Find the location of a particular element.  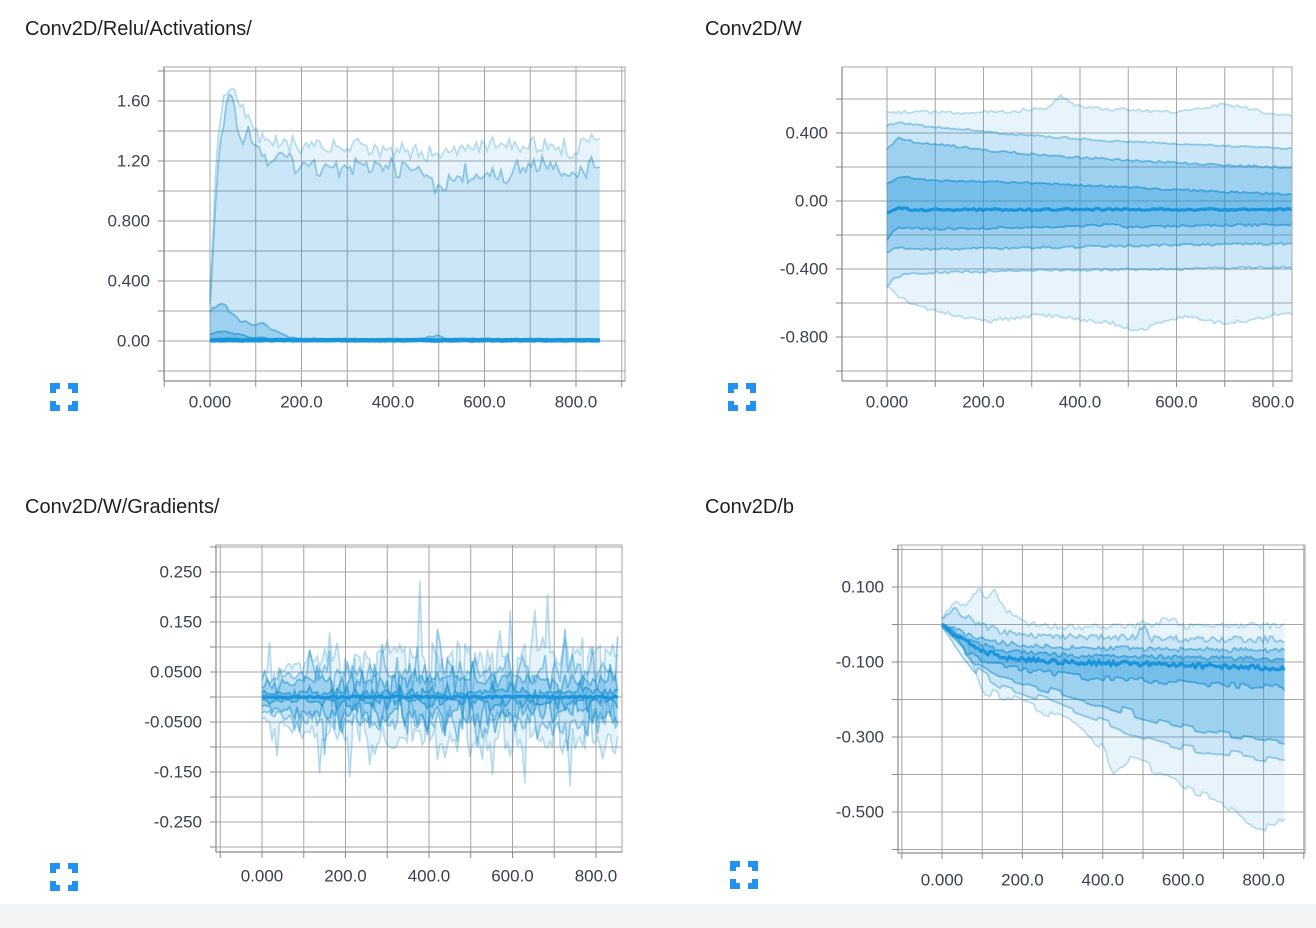

svg-text: -0.500 is located at coordinates (860, 812).